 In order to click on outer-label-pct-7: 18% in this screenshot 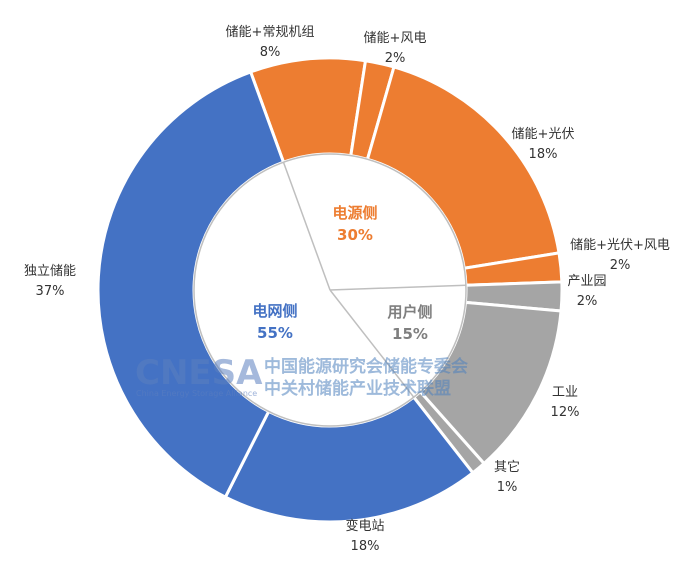, I will do `click(365, 546)`.